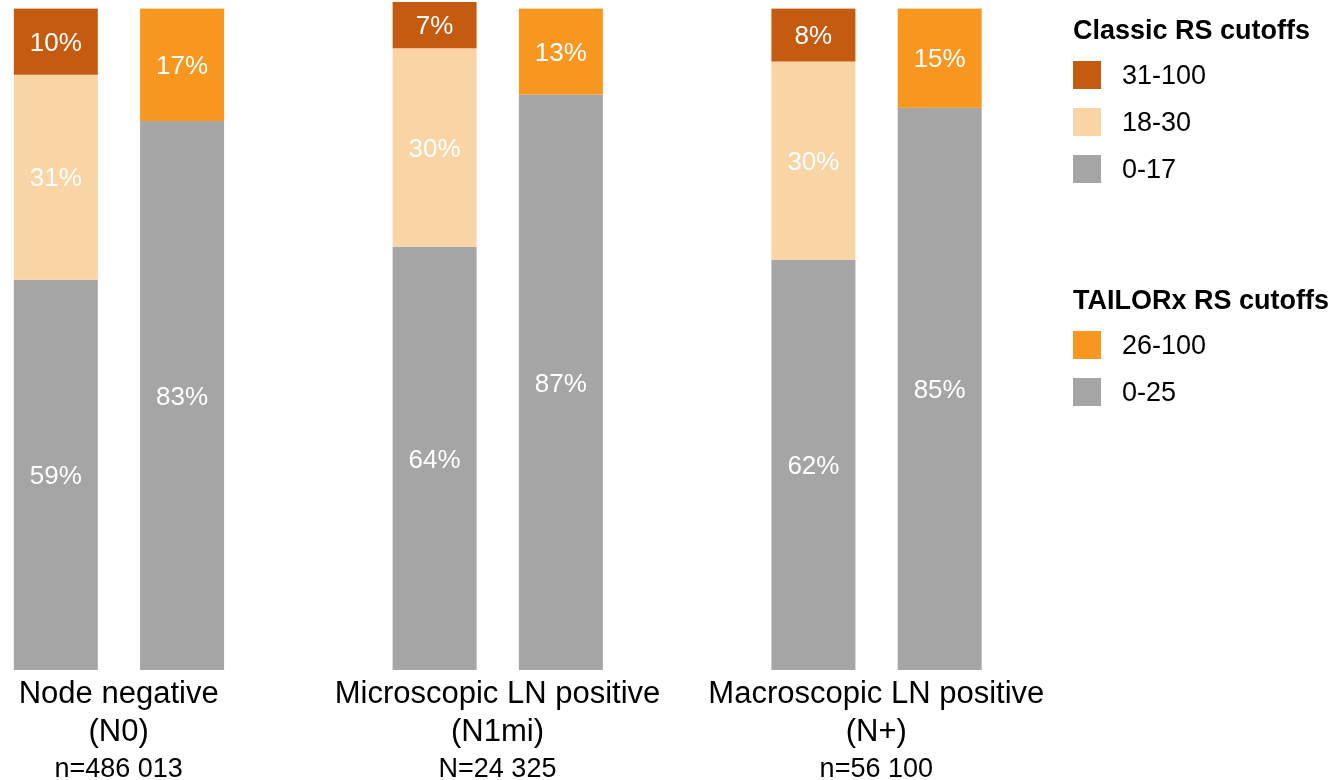 This screenshot has height=780, width=1337. What do you see at coordinates (497, 727) in the screenshot?
I see `x-tick-label: Microscopic LN positive (N1mi) N=24 325` at bounding box center [497, 727].